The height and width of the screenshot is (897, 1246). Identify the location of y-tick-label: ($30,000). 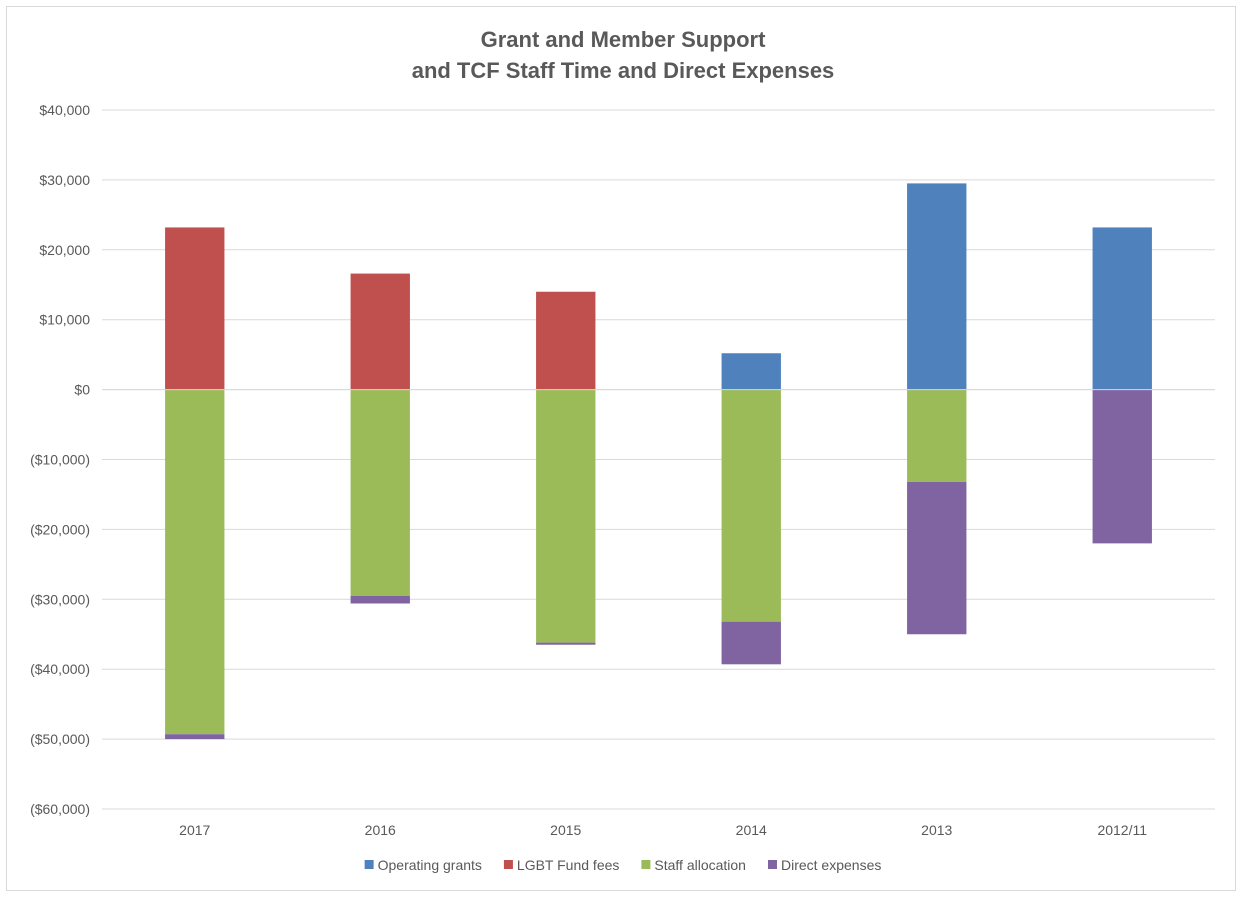
(60, 599).